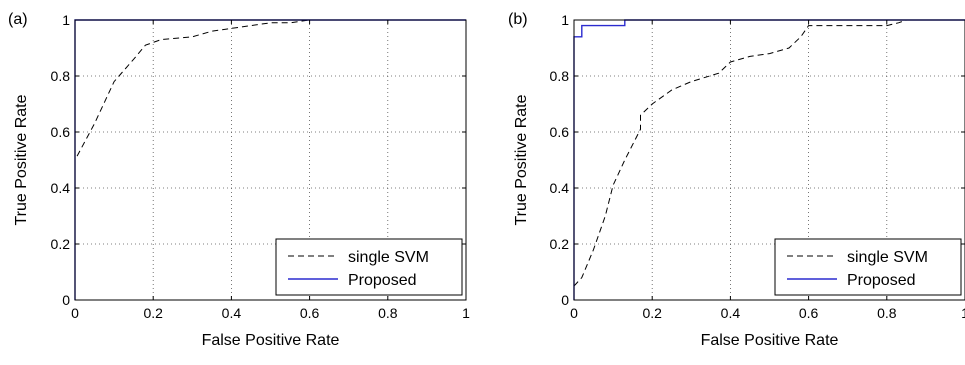 The width and height of the screenshot is (965, 365). I want to click on panel-label: (b), so click(518, 19).